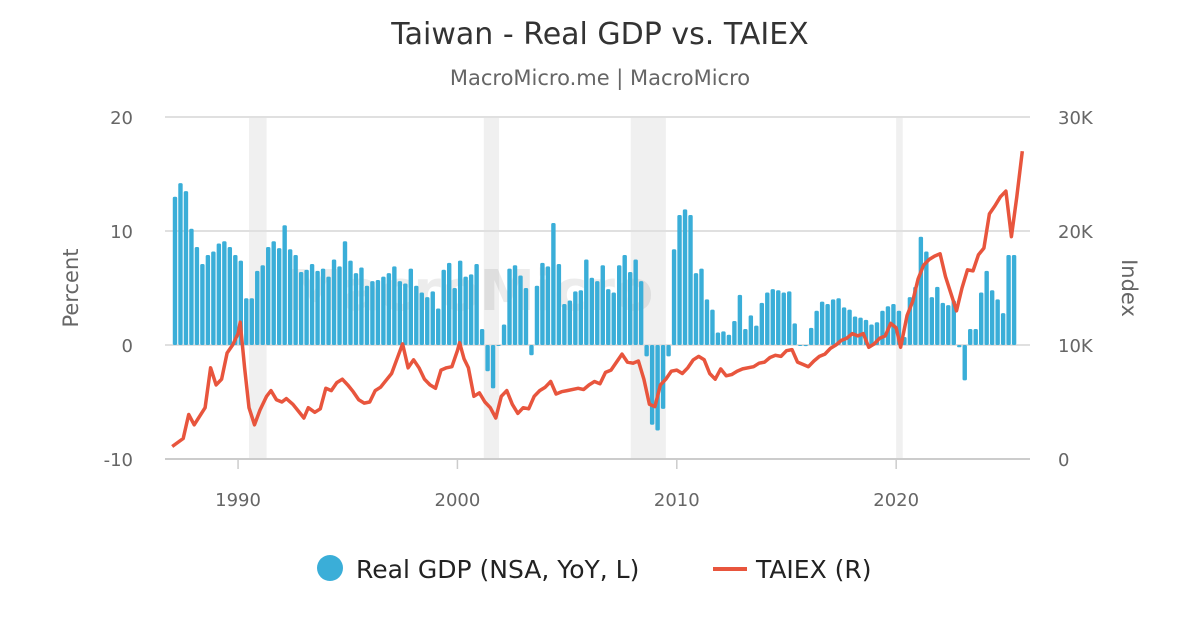  I want to click on right-axis-title: Index, so click(1129, 288).